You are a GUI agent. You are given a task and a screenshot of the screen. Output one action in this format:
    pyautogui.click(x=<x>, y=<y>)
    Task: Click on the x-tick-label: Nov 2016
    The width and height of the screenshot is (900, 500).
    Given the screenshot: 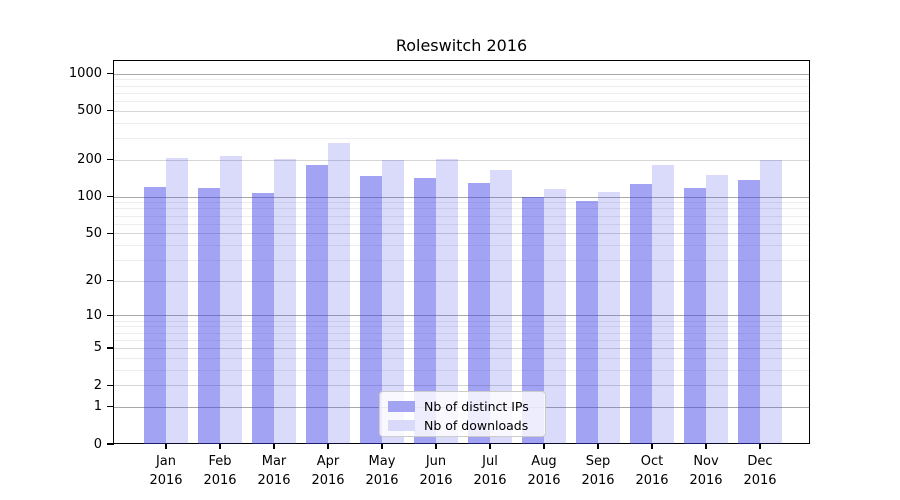 What is the action you would take?
    pyautogui.click(x=706, y=471)
    